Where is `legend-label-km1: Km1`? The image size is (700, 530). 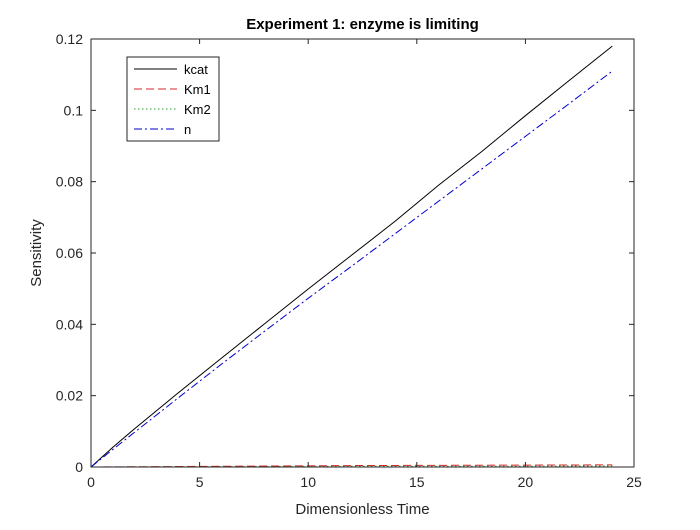
legend-label-km1: Km1 is located at coordinates (197, 89).